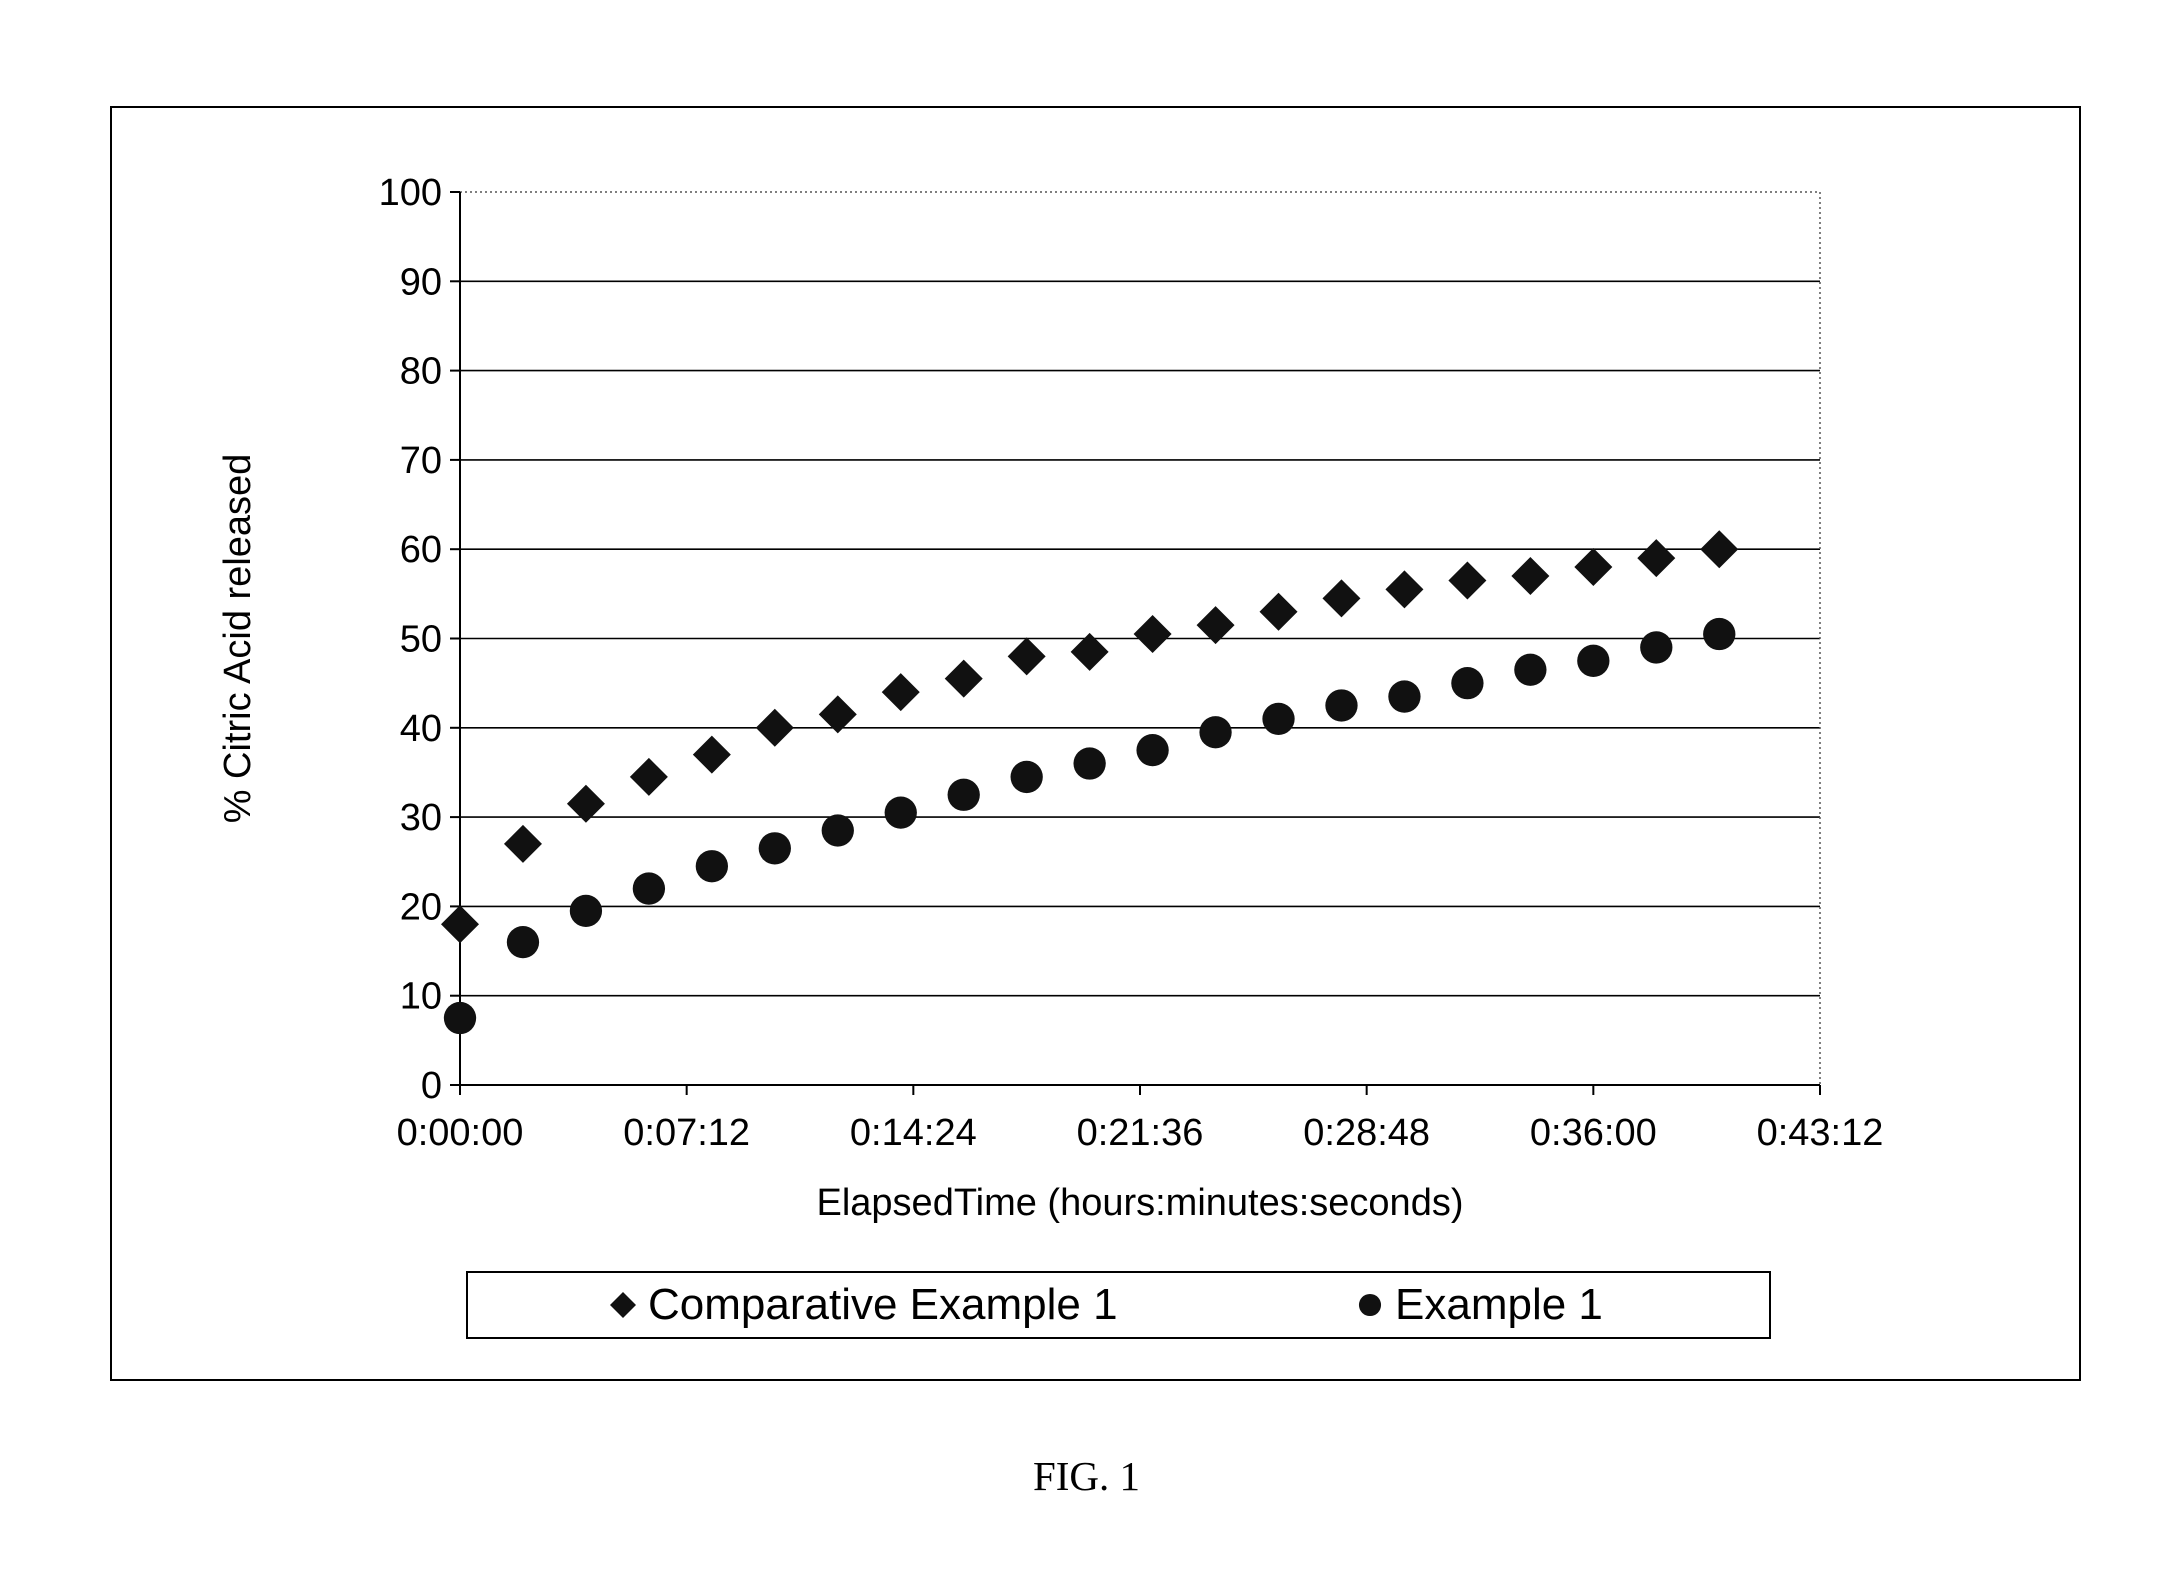  What do you see at coordinates (883, 1304) in the screenshot?
I see `legend-label-1: Comparative Example 1` at bounding box center [883, 1304].